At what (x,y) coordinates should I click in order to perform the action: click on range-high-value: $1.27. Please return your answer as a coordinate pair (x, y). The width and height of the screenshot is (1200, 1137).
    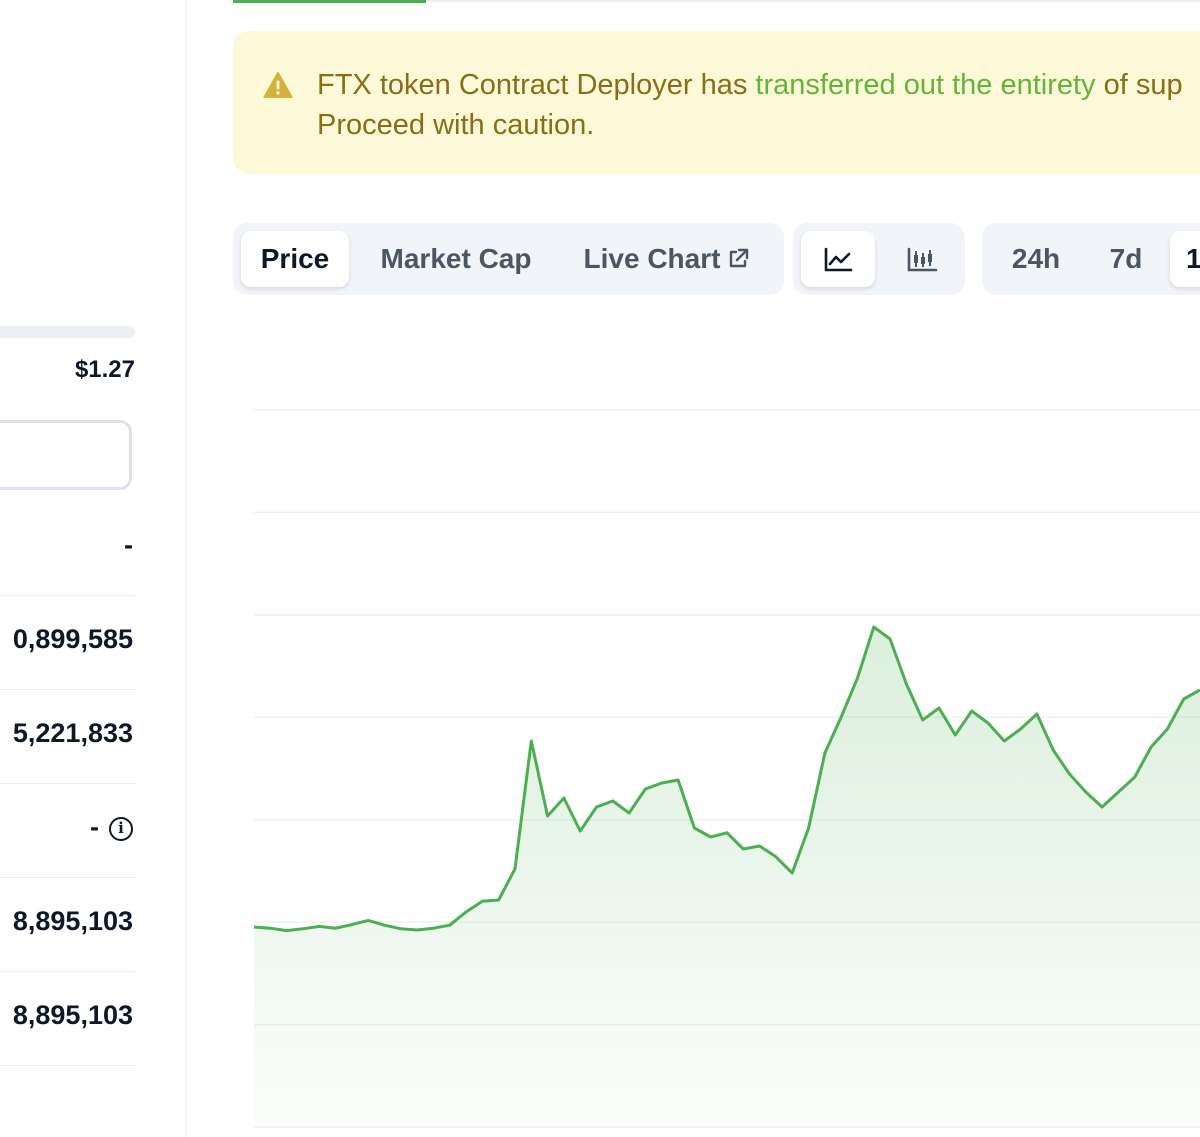
    Looking at the image, I should click on (104, 369).